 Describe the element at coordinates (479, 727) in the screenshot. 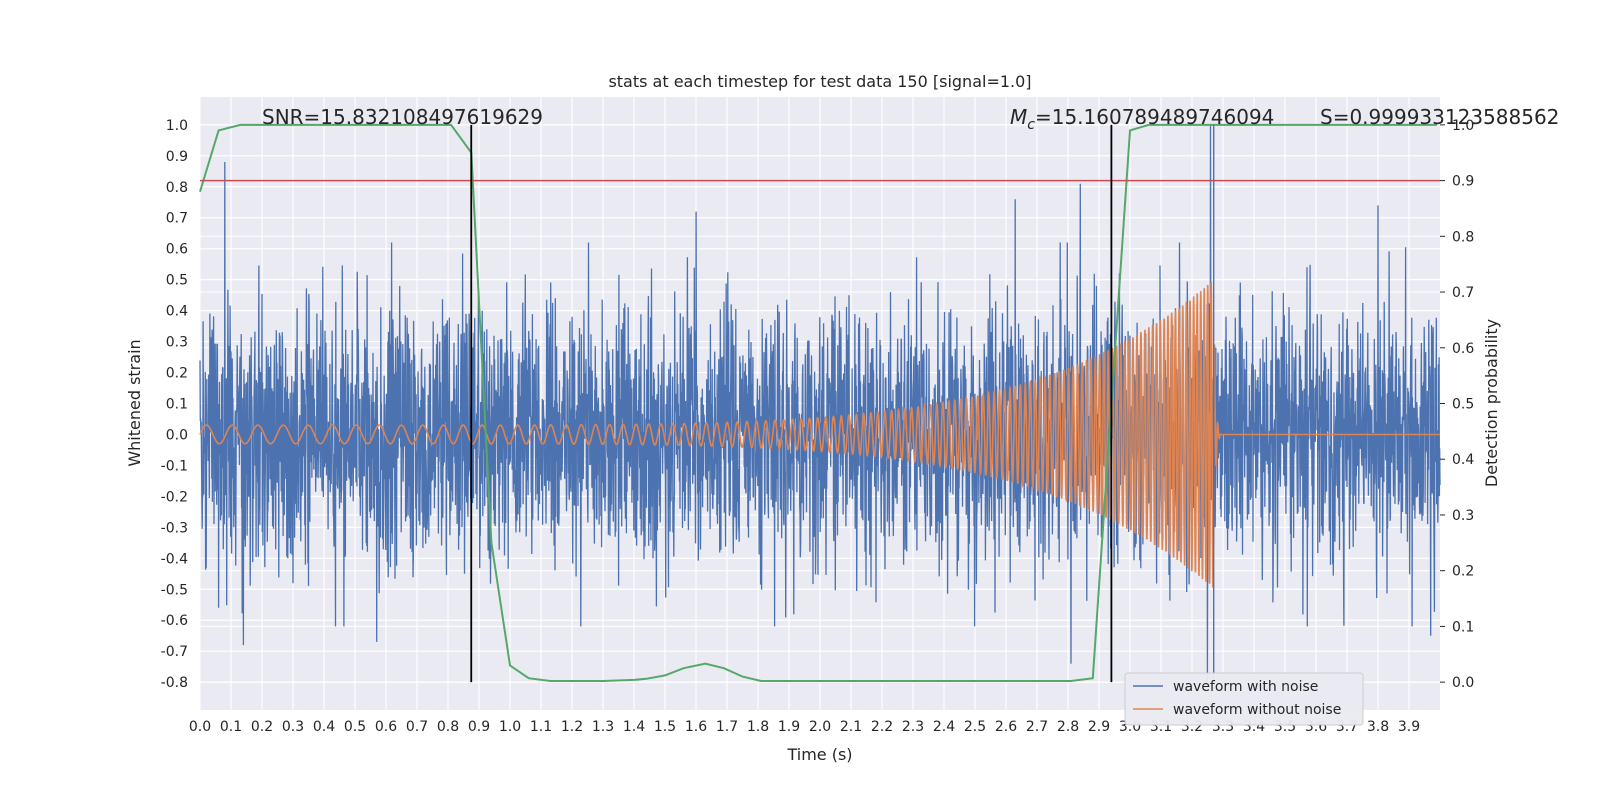

I see `x-tick-label: 0.9` at that location.